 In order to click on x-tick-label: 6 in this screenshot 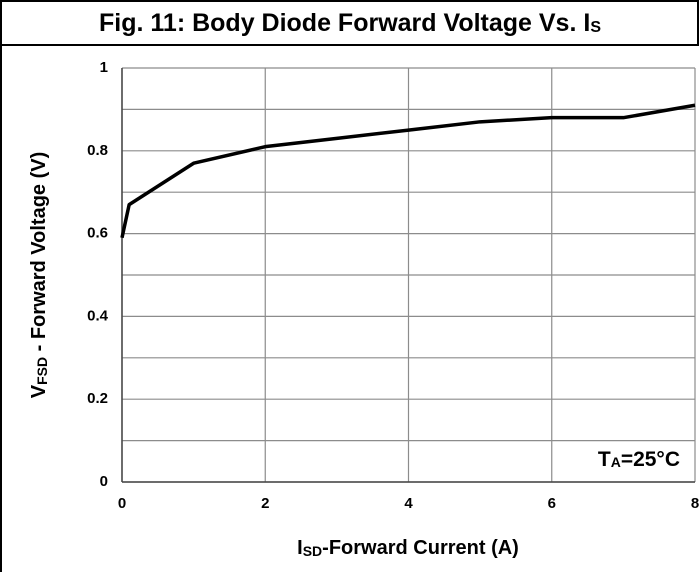, I will do `click(552, 503)`.